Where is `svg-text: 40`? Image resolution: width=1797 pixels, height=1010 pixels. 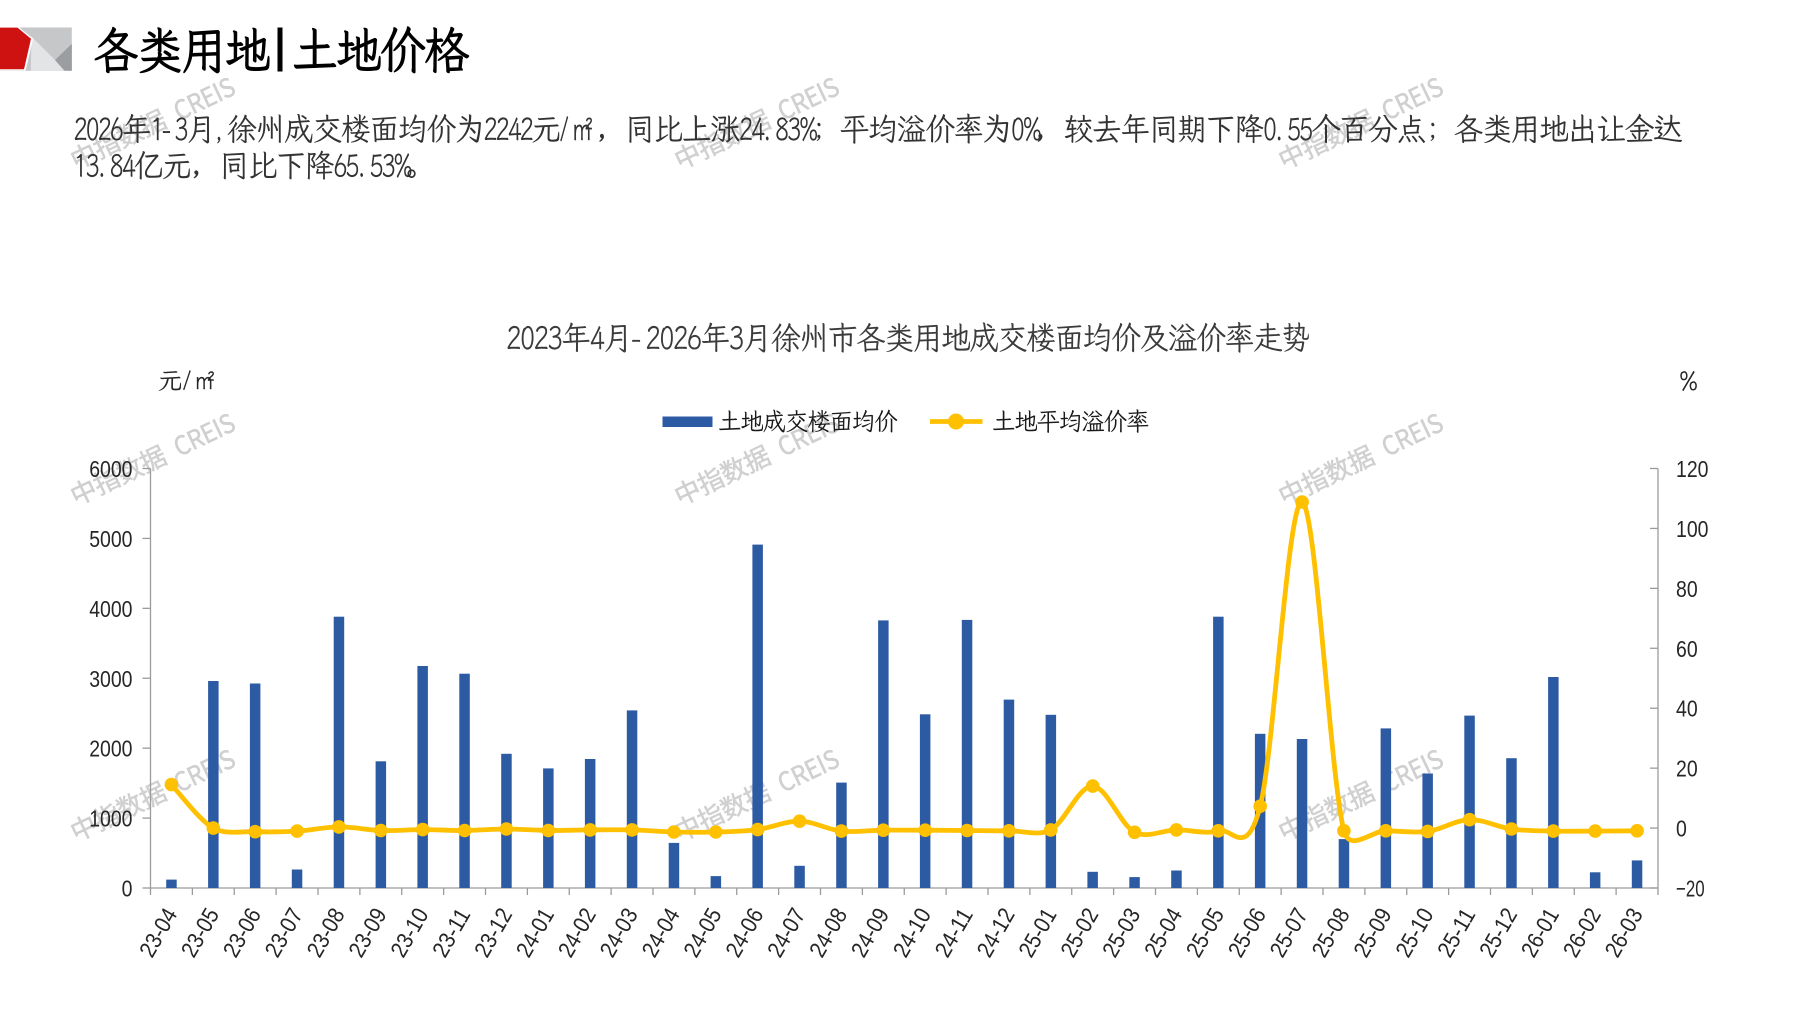
svg-text: 40 is located at coordinates (1687, 709).